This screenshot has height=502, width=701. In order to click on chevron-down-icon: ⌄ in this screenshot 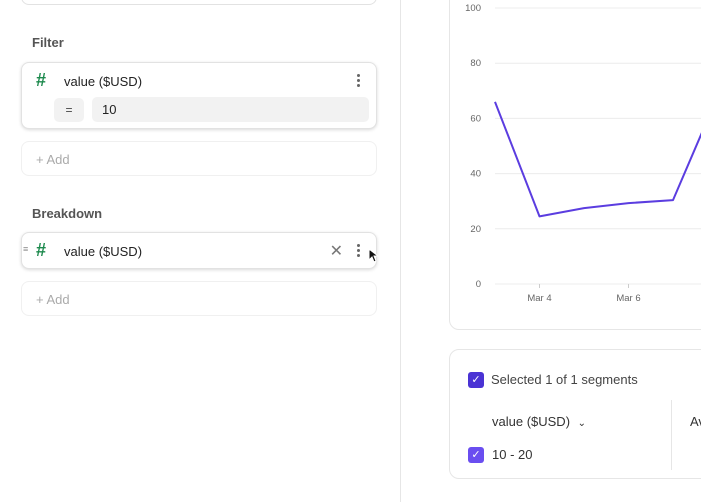, I will do `click(582, 423)`.